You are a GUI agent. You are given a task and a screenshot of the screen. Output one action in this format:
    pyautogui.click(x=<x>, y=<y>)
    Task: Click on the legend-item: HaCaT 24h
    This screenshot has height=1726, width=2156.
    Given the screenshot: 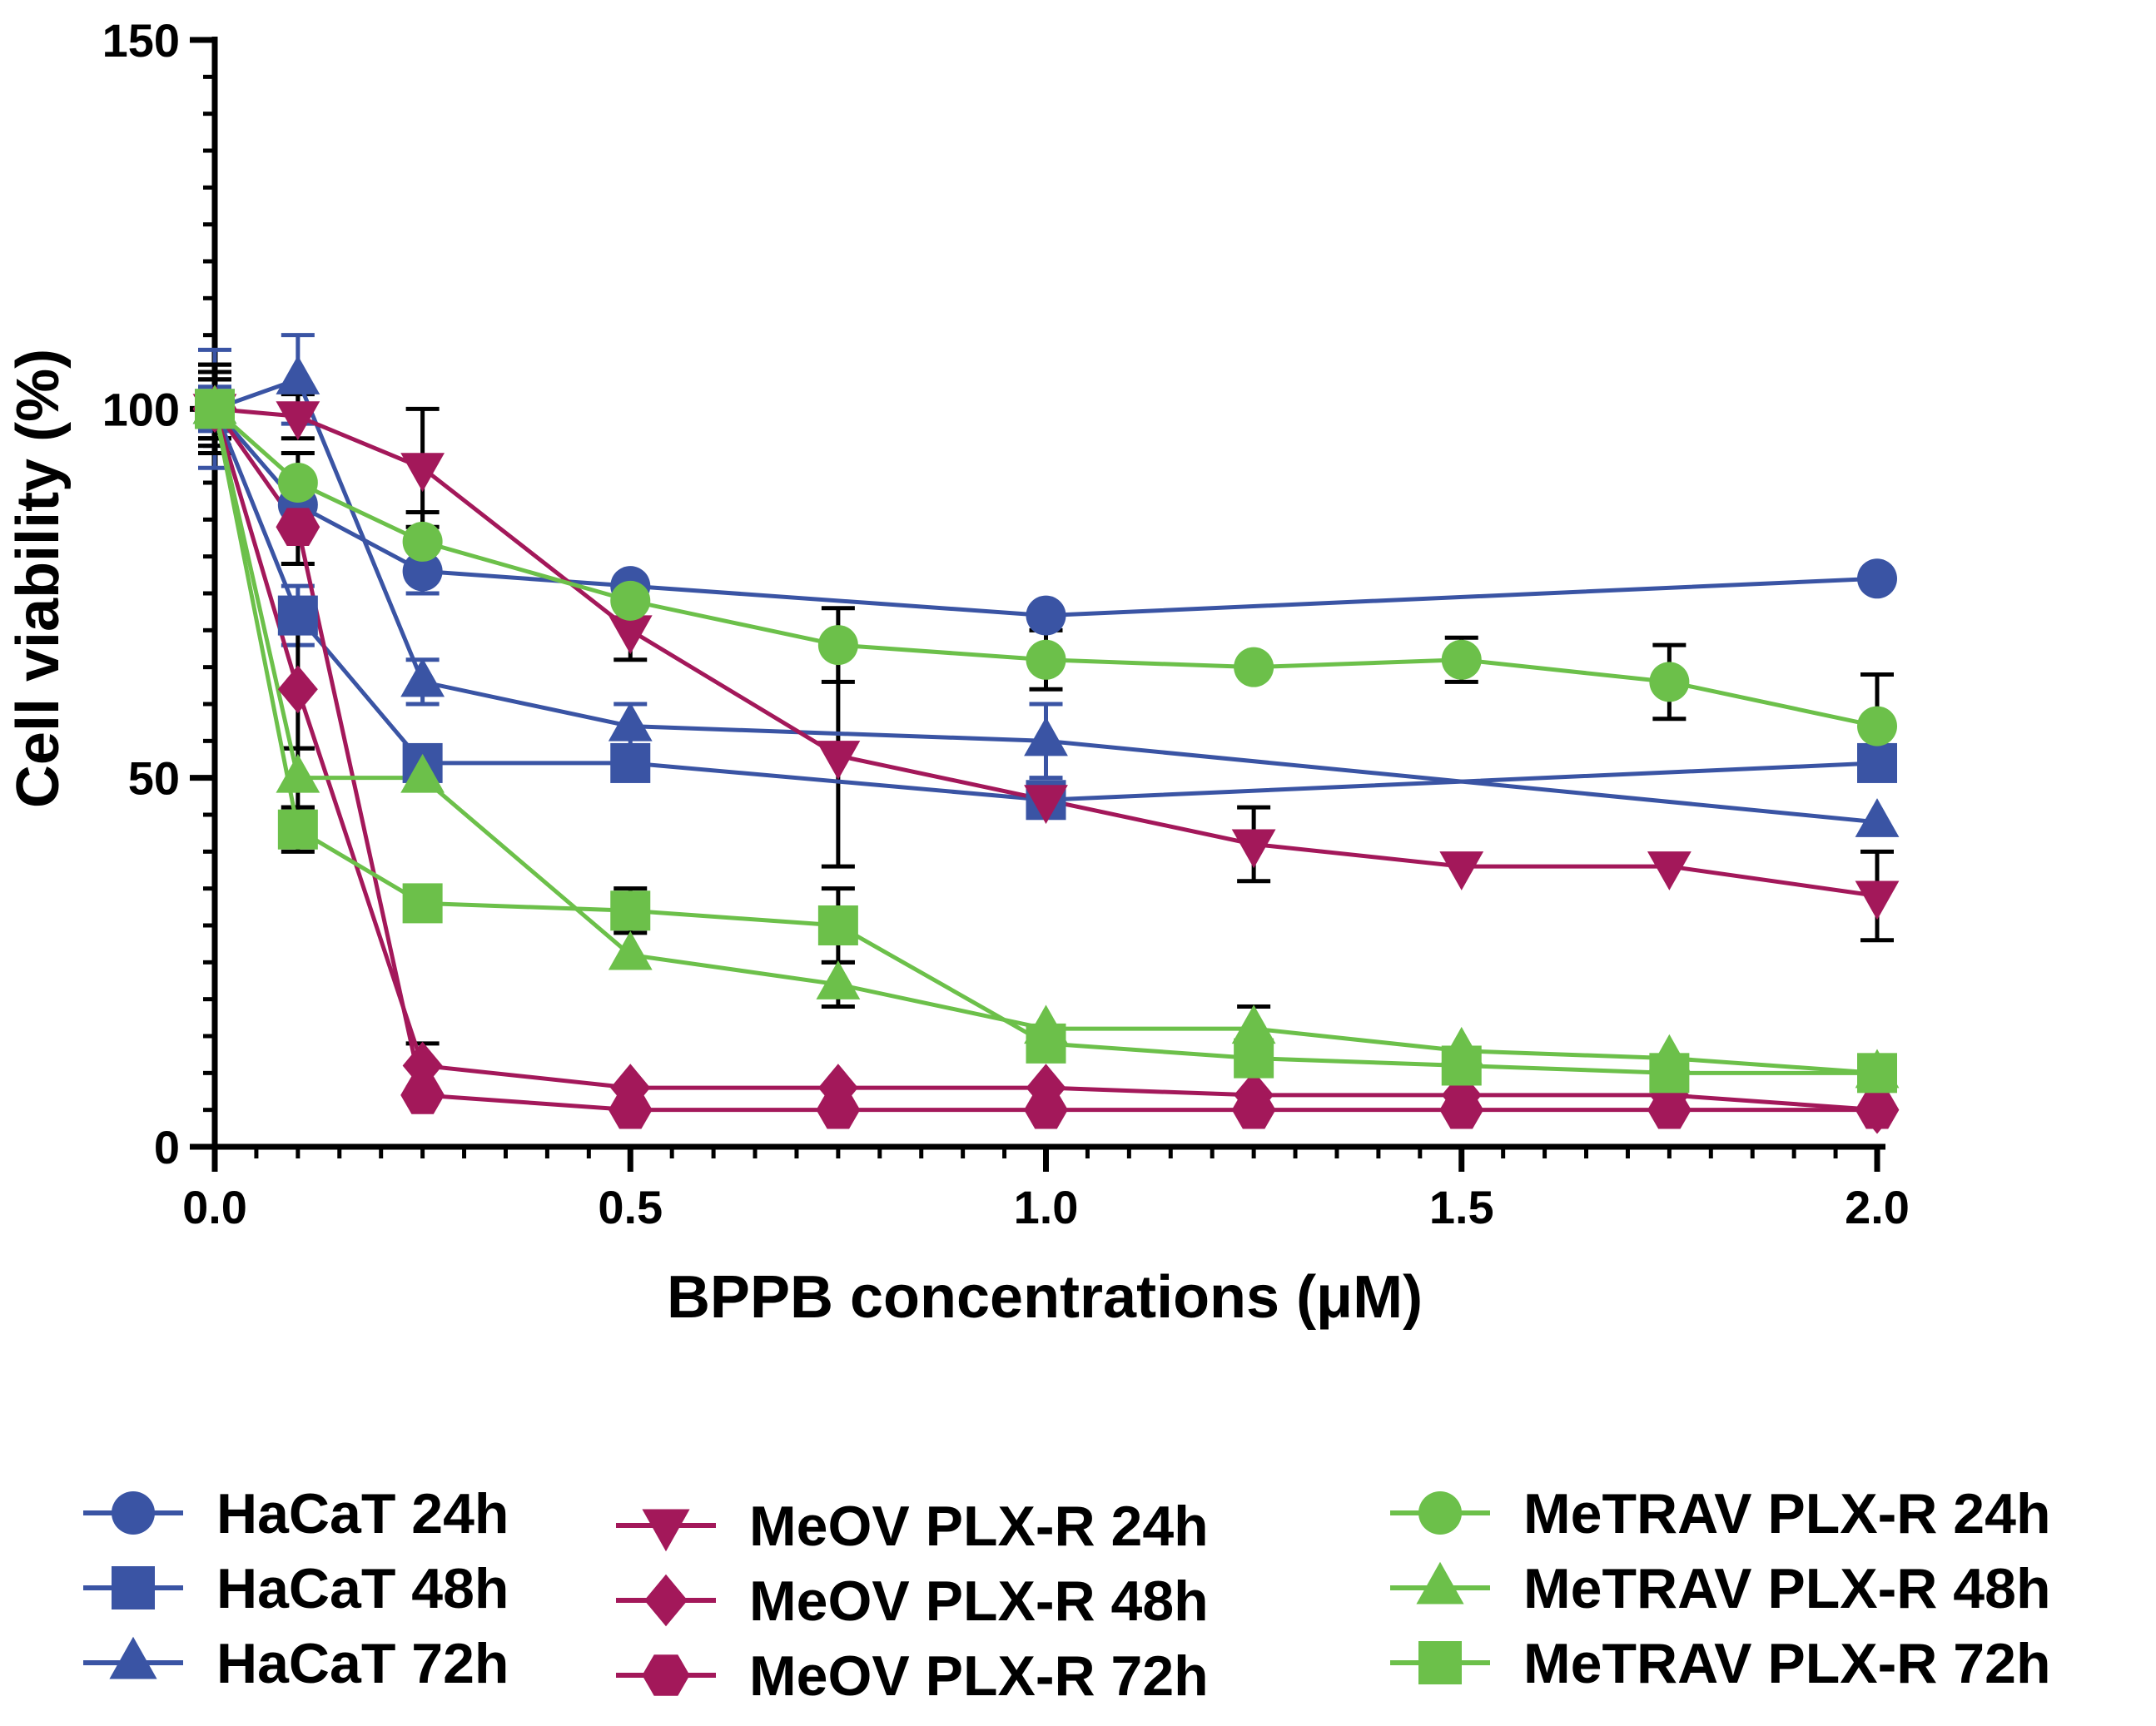 What is the action you would take?
    pyautogui.click(x=296, y=1513)
    